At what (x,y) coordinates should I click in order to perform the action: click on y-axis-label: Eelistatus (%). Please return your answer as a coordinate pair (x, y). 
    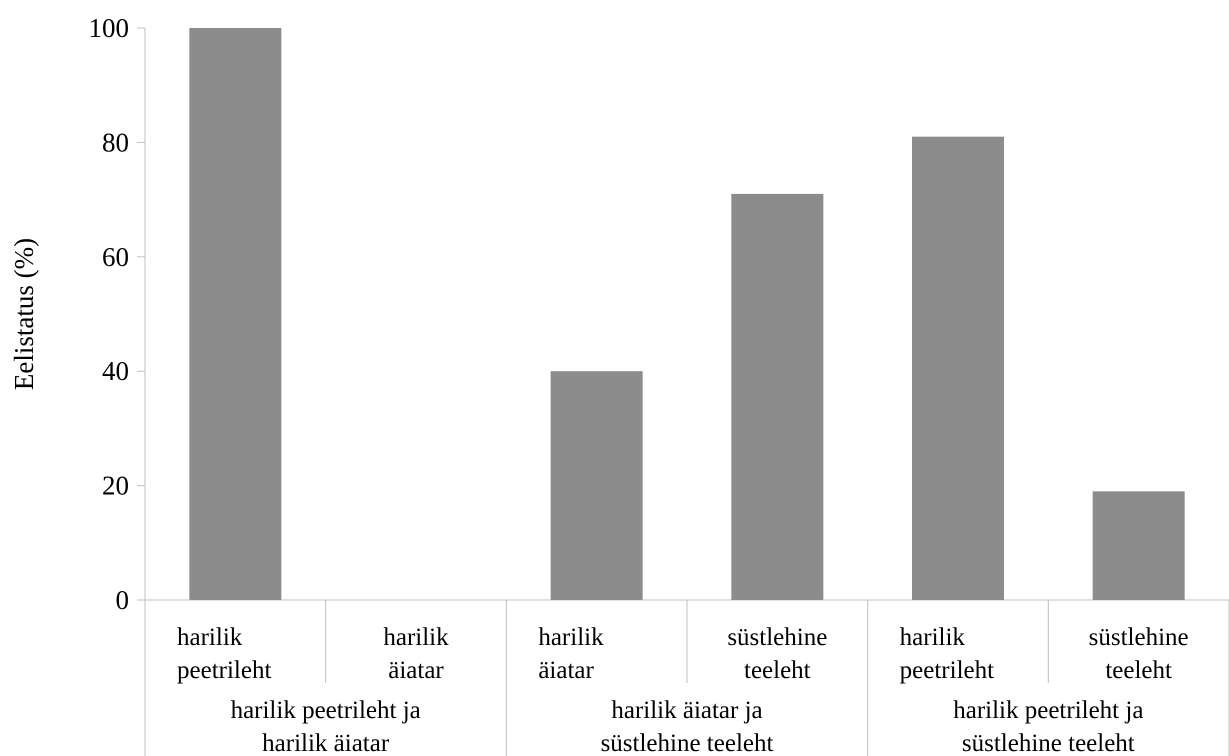
    Looking at the image, I should click on (24, 314).